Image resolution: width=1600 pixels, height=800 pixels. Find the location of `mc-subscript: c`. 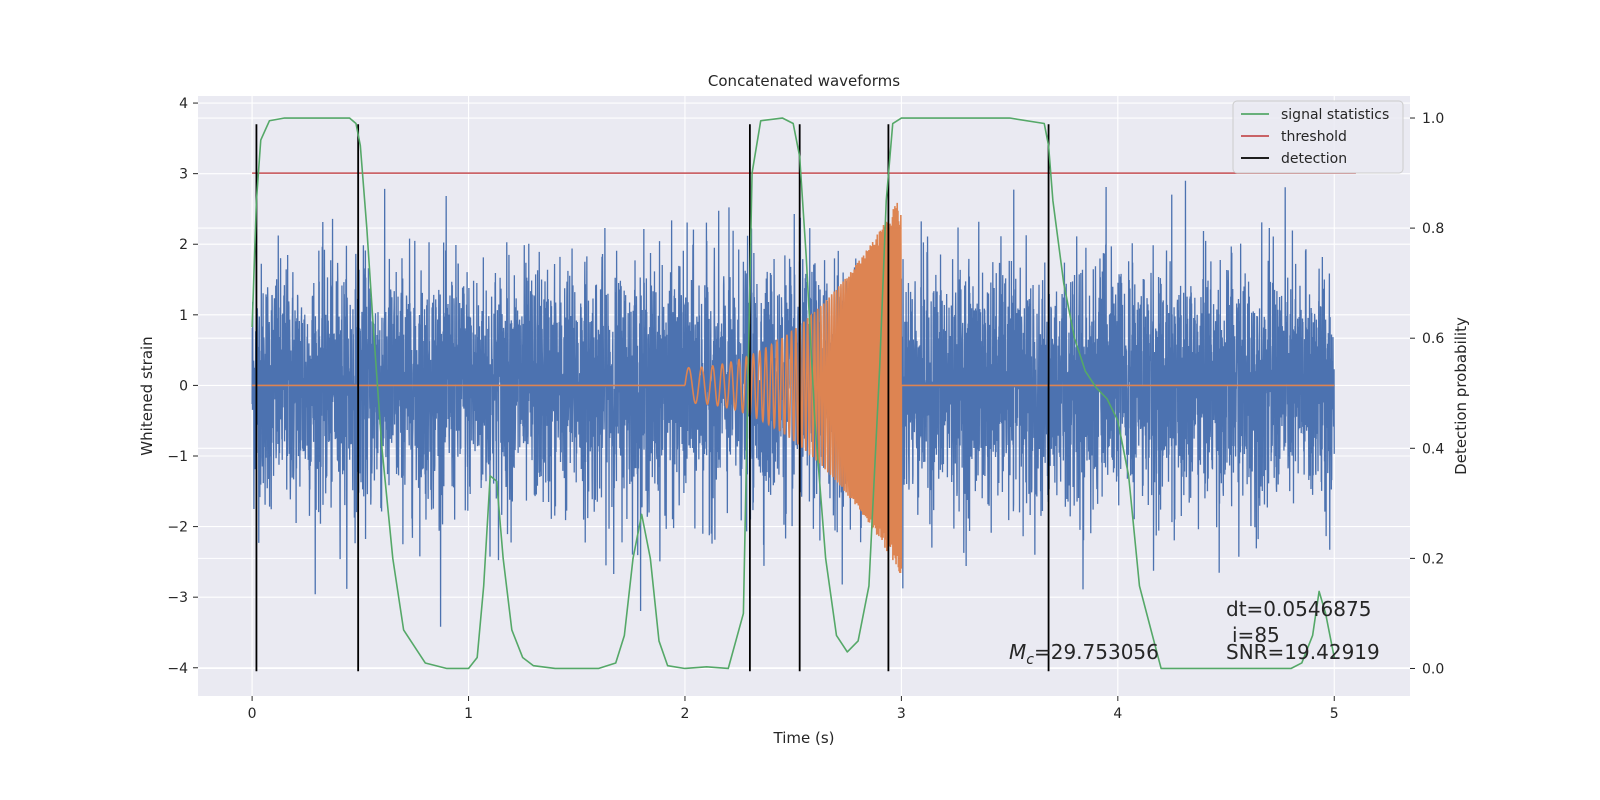

mc-subscript: c is located at coordinates (1030, 660).